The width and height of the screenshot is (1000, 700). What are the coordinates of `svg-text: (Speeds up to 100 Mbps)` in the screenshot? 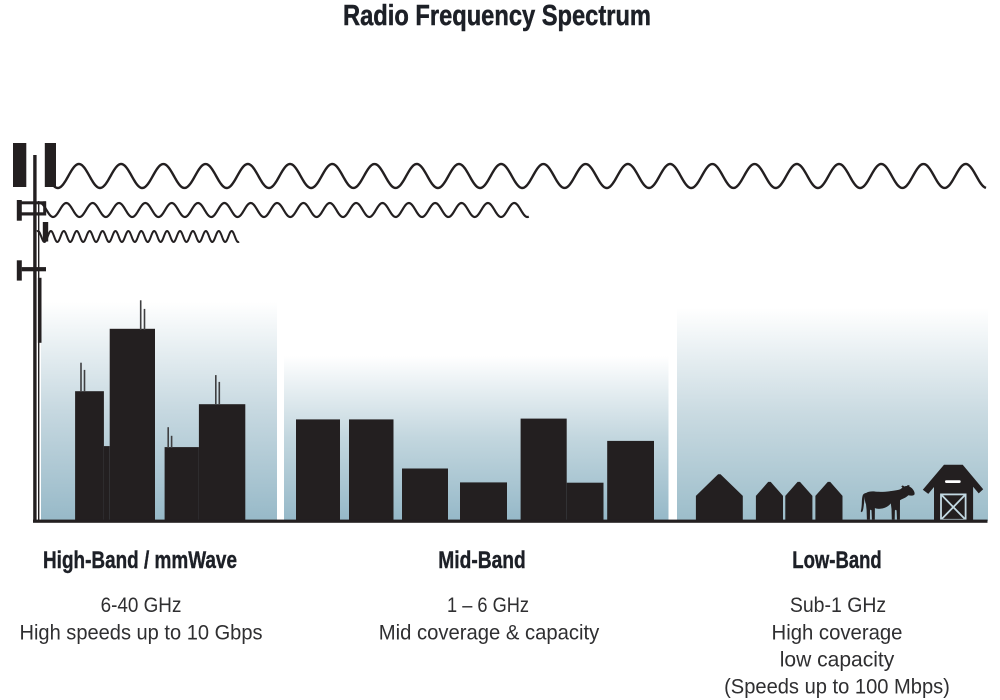 It's located at (837, 686).